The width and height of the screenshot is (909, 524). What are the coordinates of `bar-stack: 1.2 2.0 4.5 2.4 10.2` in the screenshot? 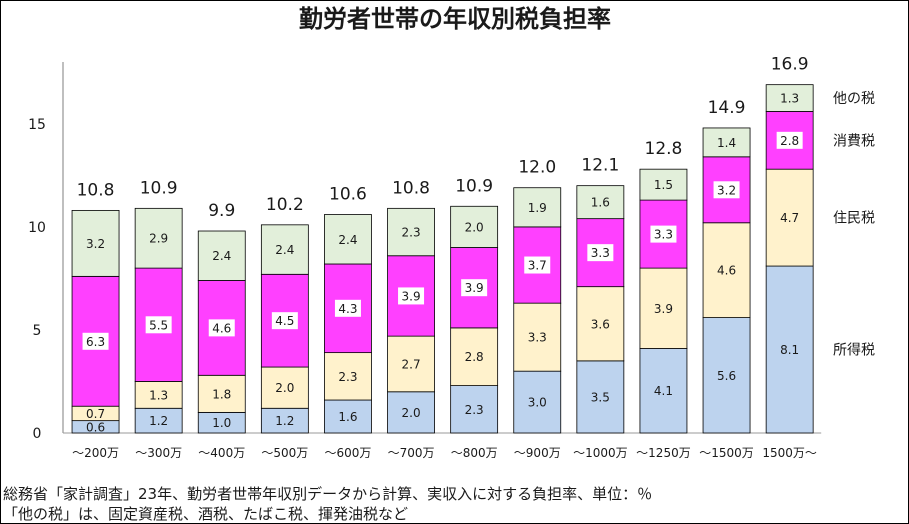 It's located at (284, 314).